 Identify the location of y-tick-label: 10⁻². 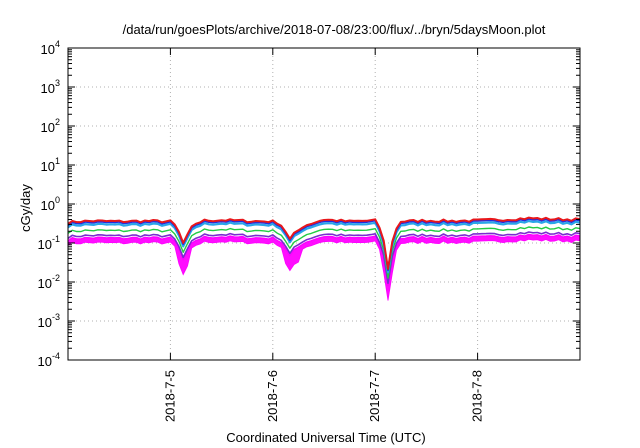
(49, 282).